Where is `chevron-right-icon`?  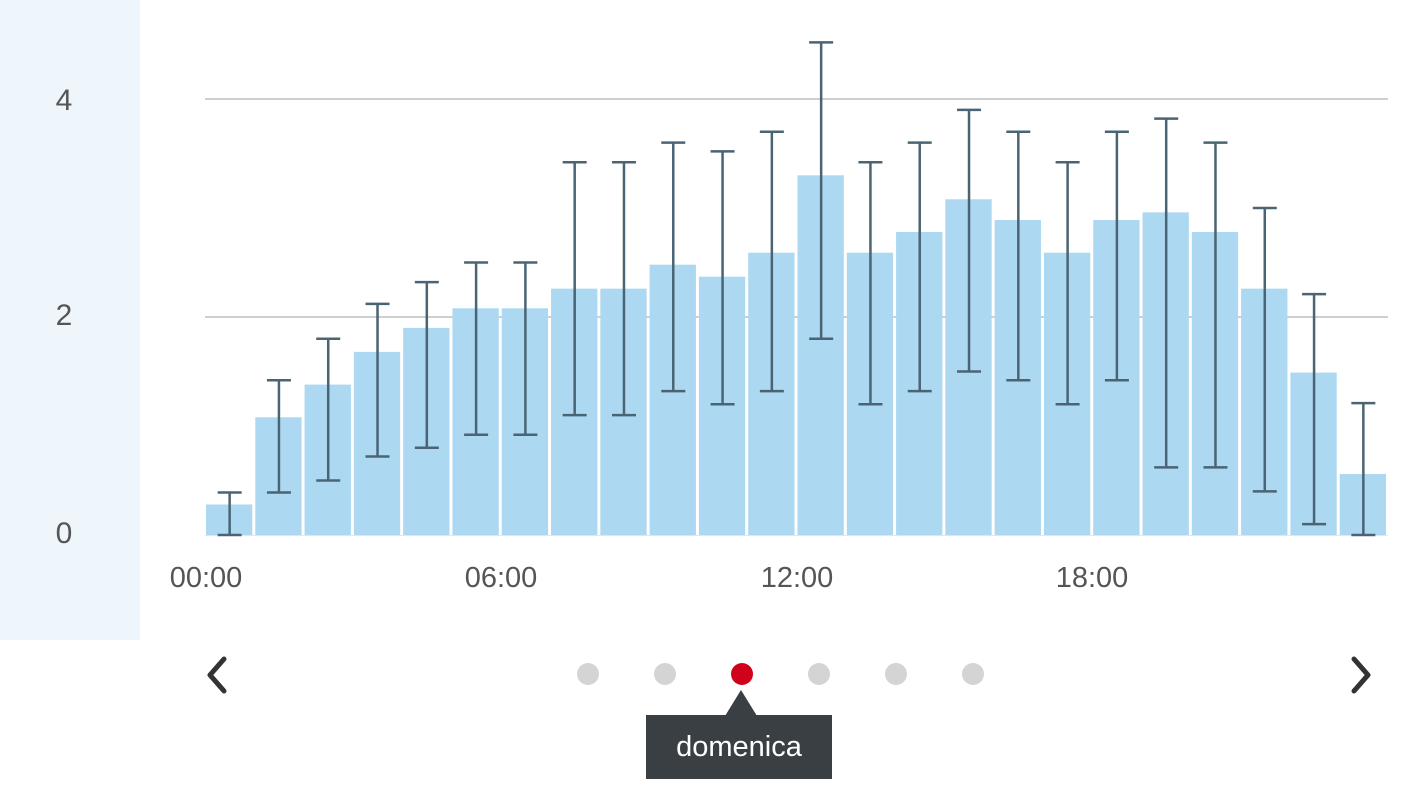
chevron-right-icon is located at coordinates (1361, 675).